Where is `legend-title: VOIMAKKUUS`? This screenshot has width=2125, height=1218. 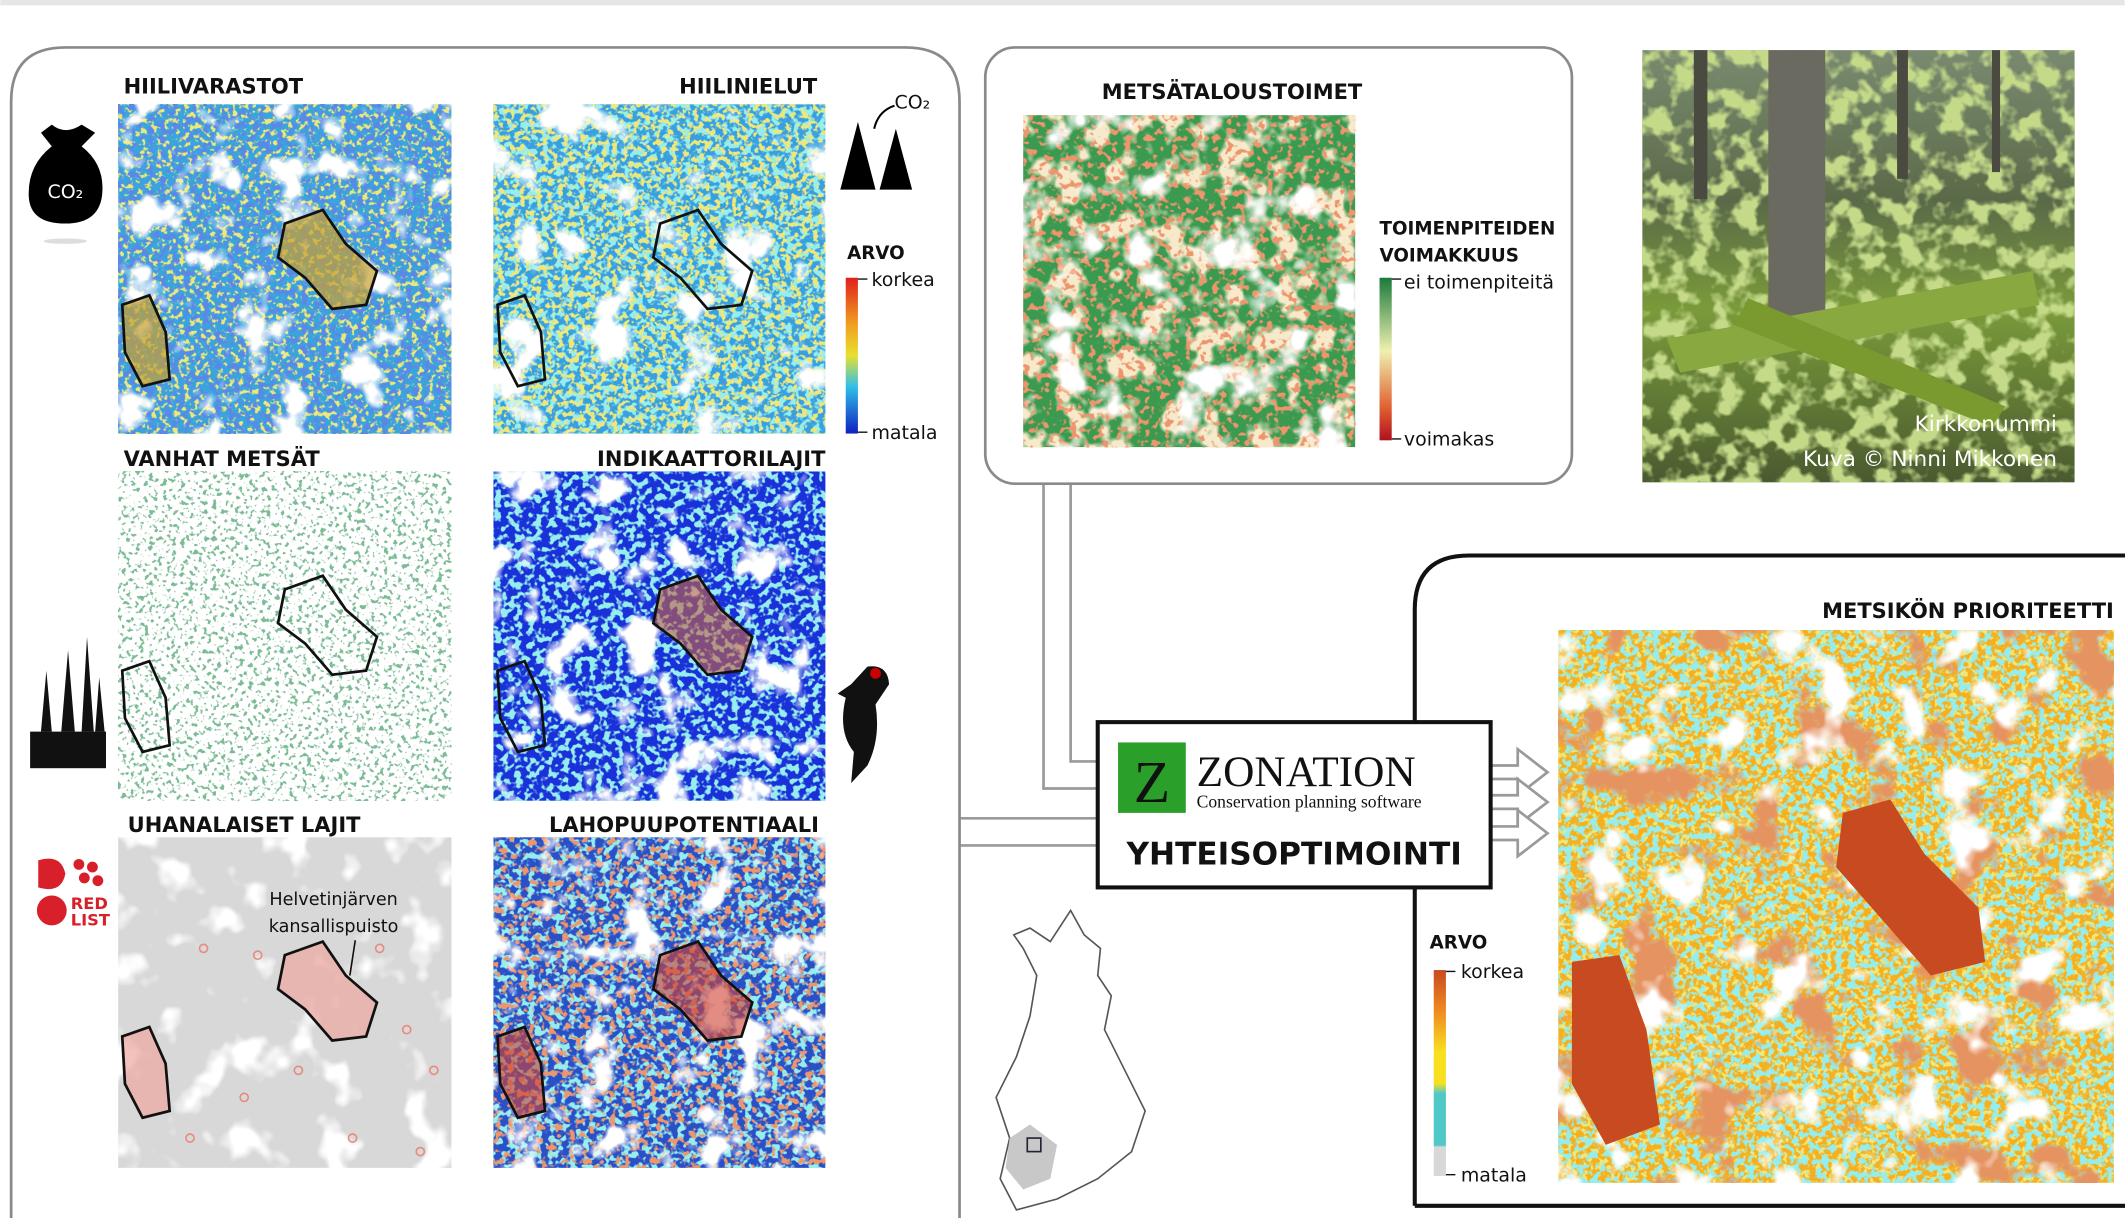 legend-title: VOIMAKKUUS is located at coordinates (1449, 255).